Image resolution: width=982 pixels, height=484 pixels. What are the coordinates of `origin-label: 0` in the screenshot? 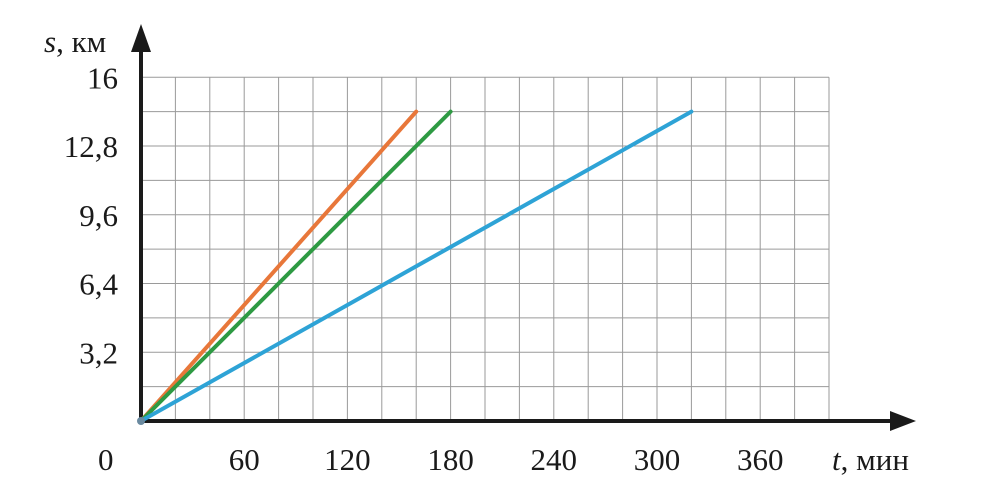 It's located at (106, 459).